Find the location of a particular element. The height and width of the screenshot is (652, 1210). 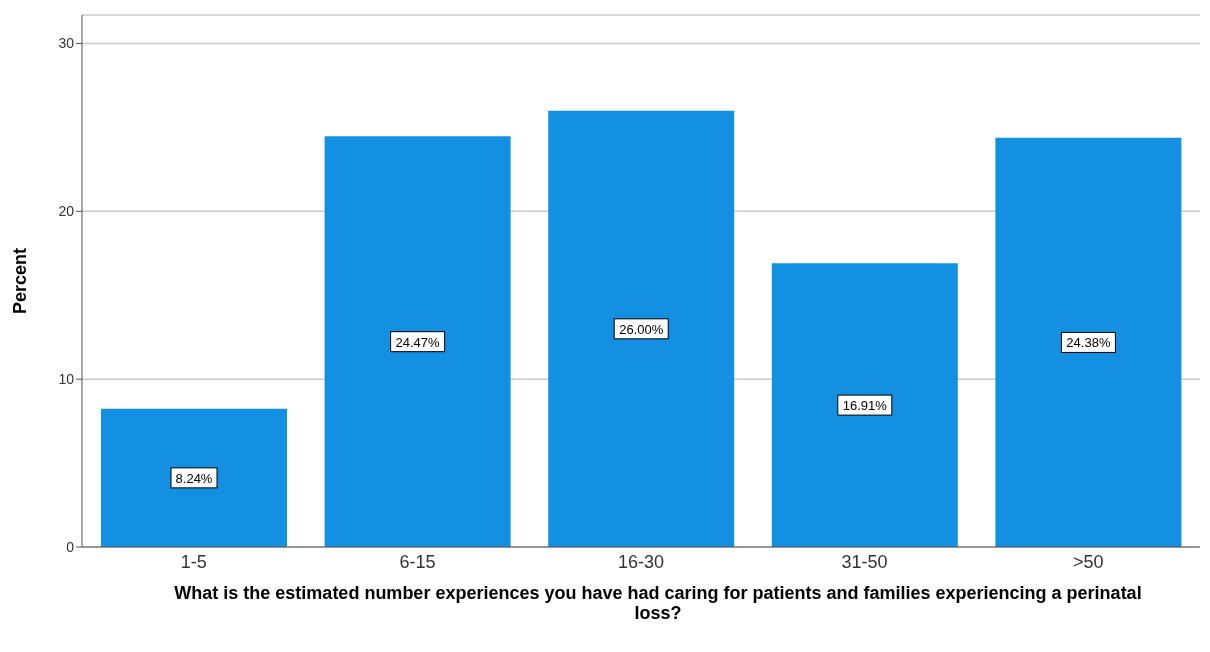

x-tick-label: 6-15 is located at coordinates (417, 561).